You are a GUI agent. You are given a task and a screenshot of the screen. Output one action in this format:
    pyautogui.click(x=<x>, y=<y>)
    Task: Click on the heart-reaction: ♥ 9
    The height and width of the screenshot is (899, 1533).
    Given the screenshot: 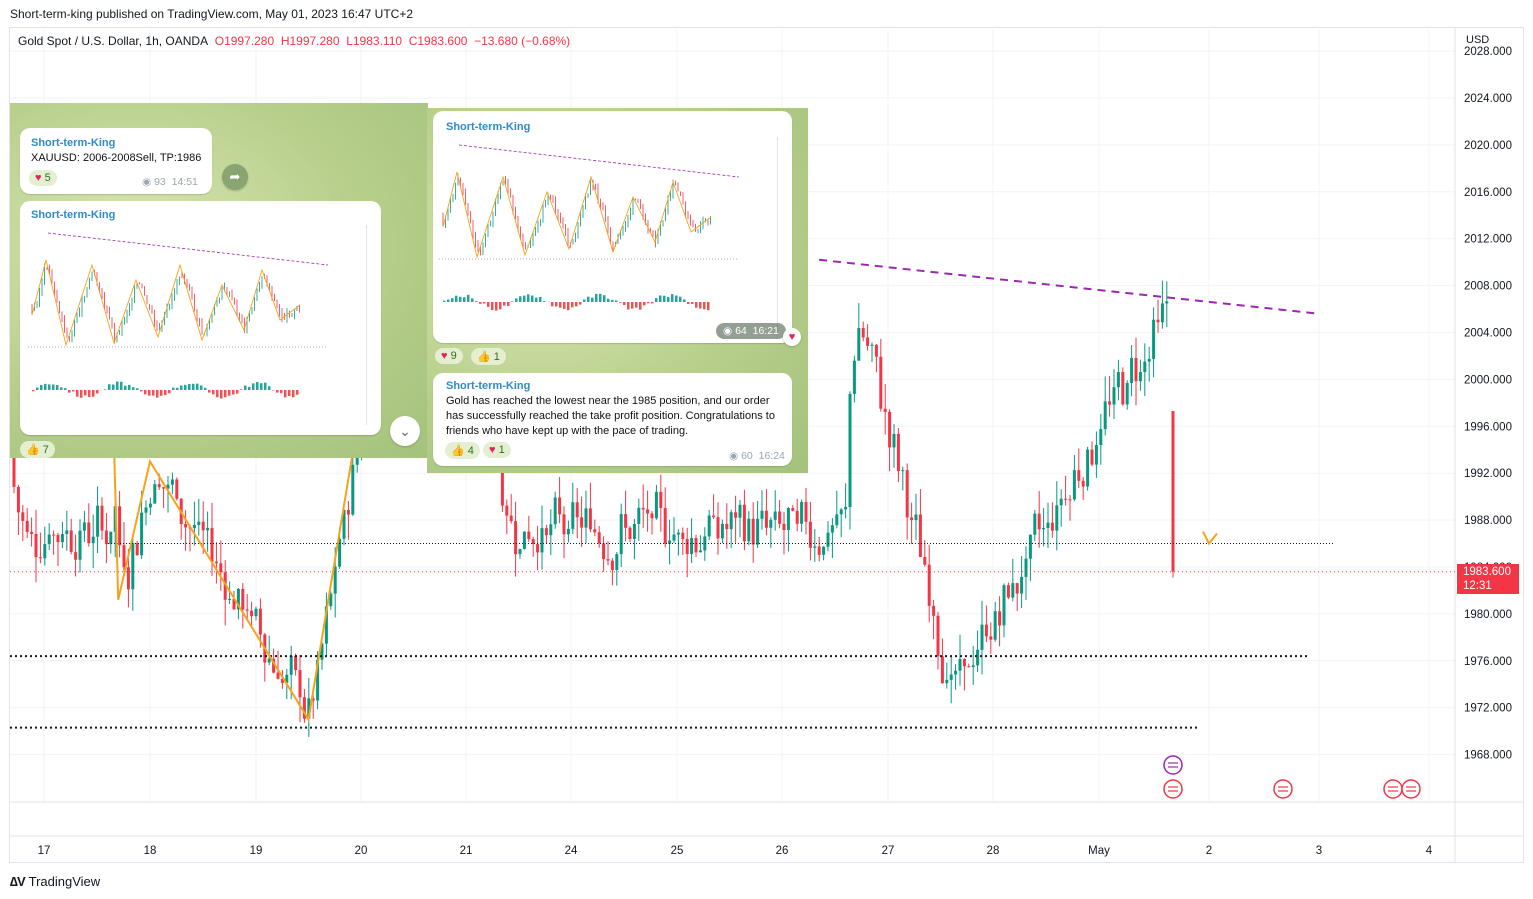 What is the action you would take?
    pyautogui.click(x=449, y=356)
    